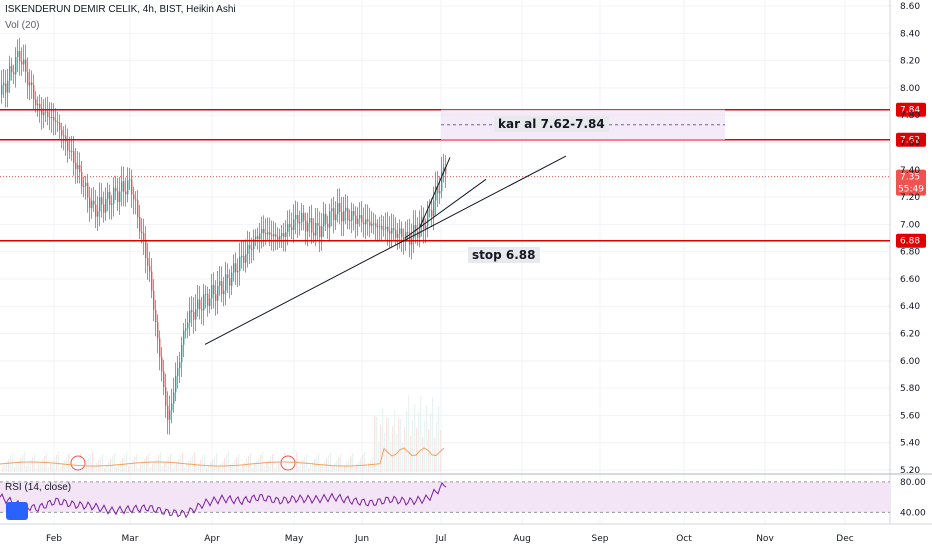 This screenshot has width=932, height=550. What do you see at coordinates (223, 500) in the screenshot?
I see `rsi-line` at bounding box center [223, 500].